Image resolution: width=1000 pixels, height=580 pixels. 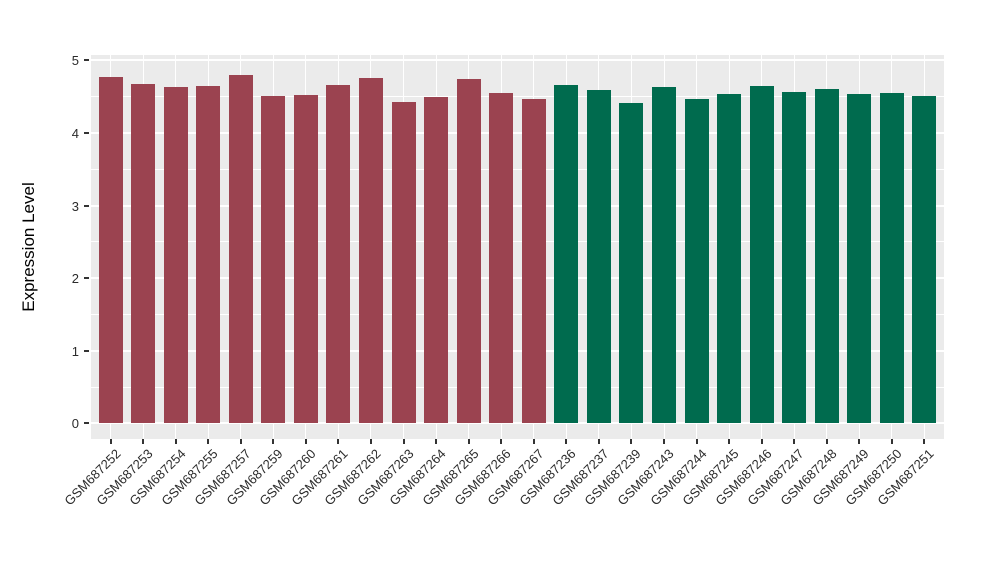 I want to click on y-tick-label: 1, so click(x=75, y=351).